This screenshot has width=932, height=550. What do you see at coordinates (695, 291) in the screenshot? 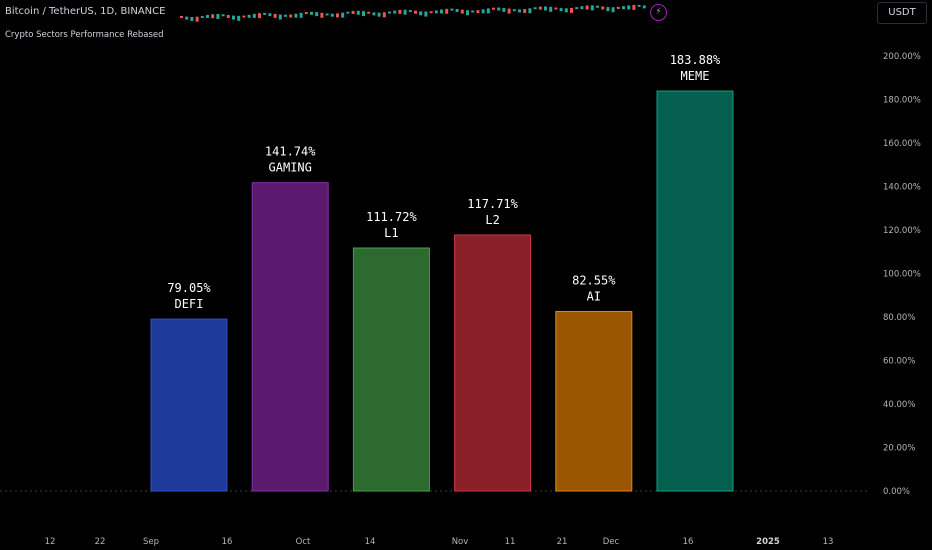
I see `bar-meme` at bounding box center [695, 291].